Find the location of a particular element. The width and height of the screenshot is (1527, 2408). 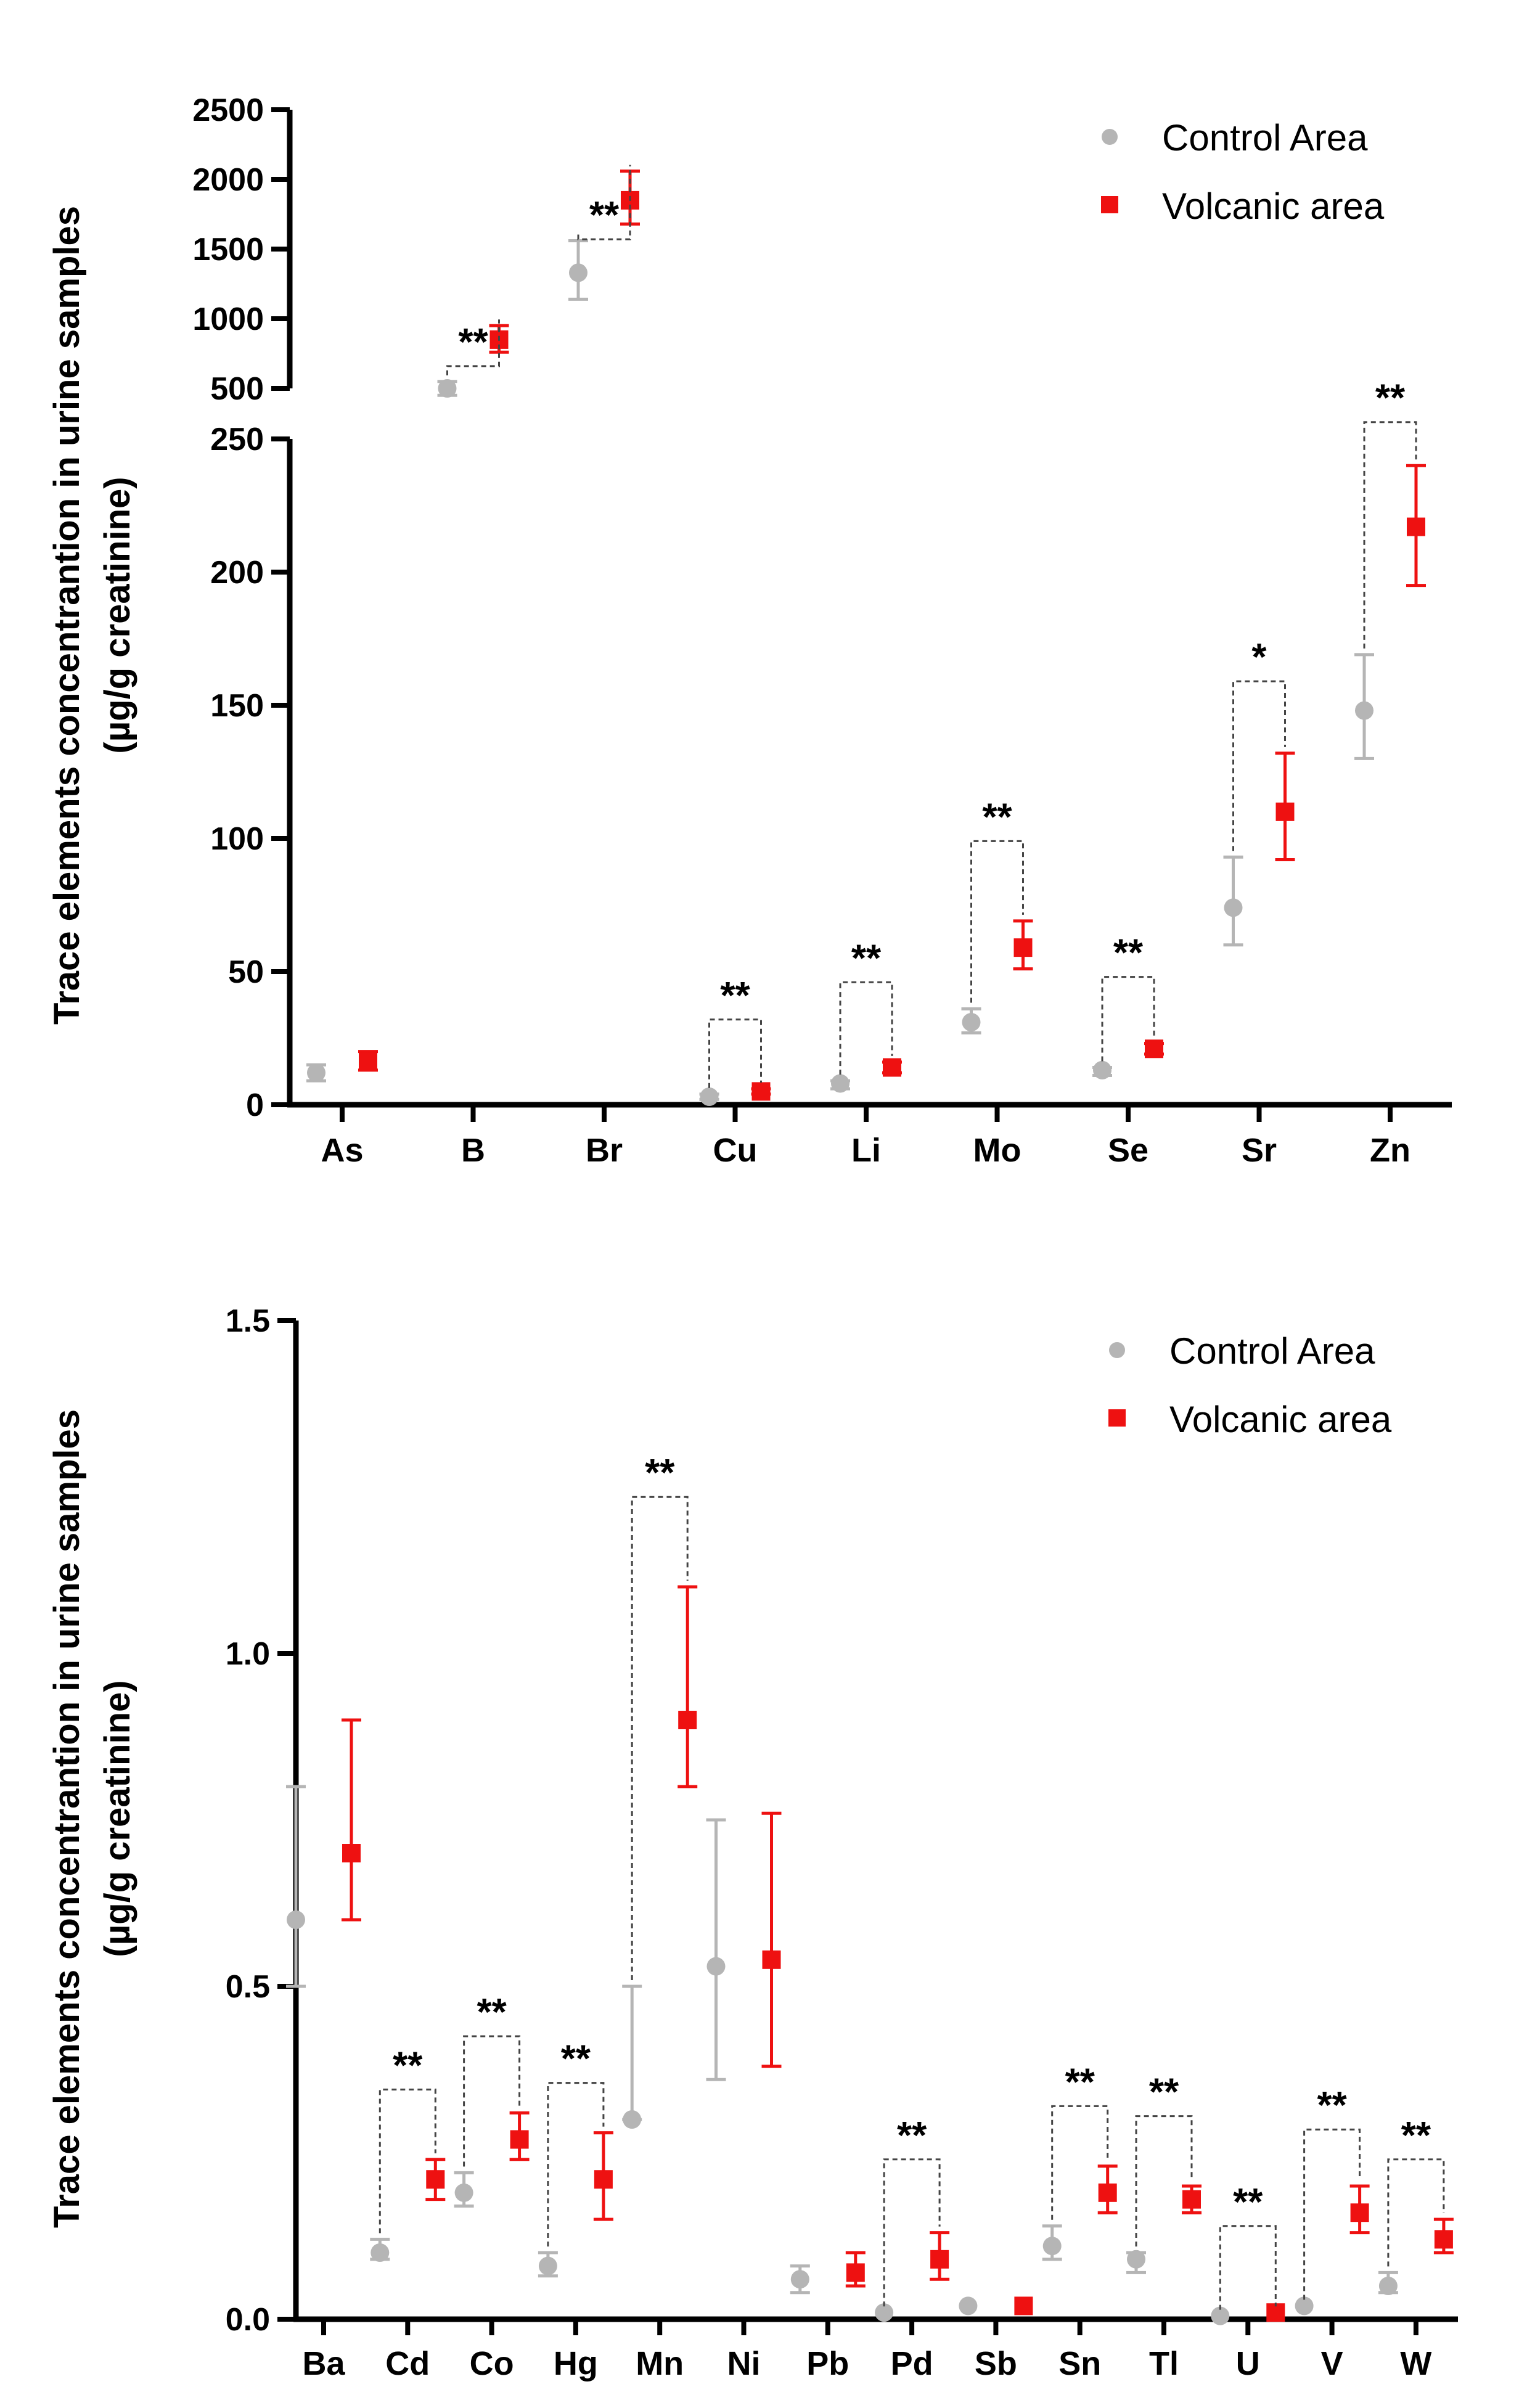

significance-label-se: ** is located at coordinates (1128, 954).